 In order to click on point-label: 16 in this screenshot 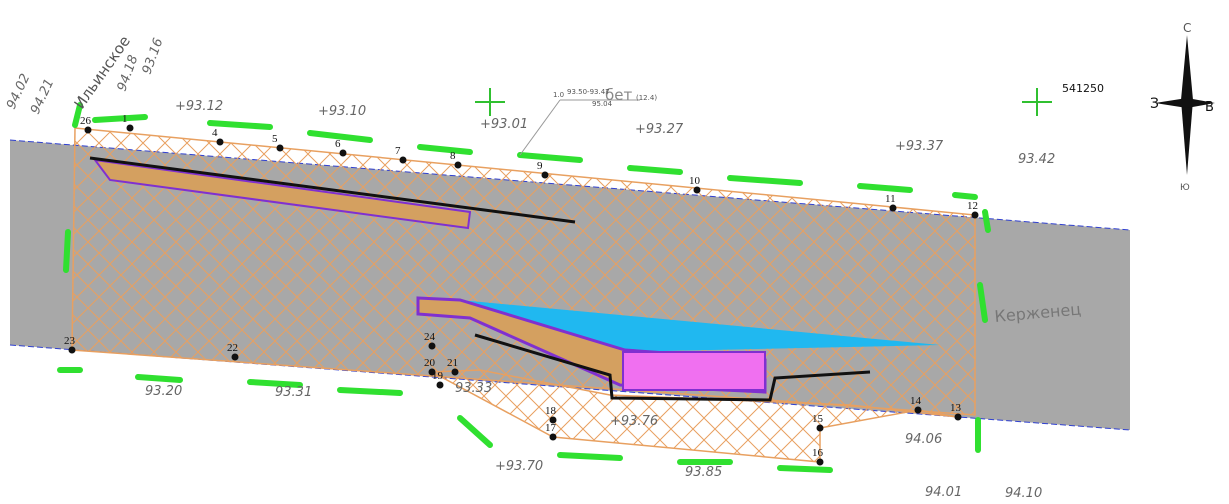, I will do `click(818, 453)`.